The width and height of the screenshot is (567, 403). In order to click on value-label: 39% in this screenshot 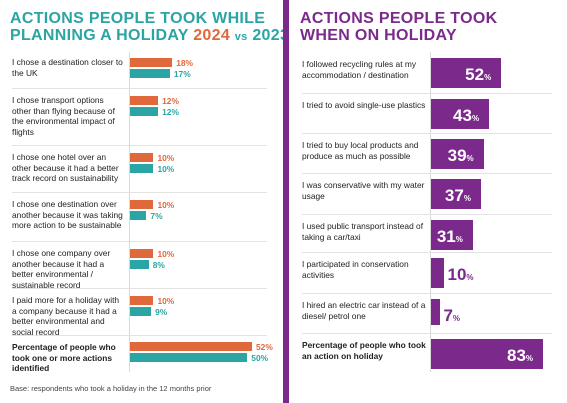, I will do `click(461, 156)`.